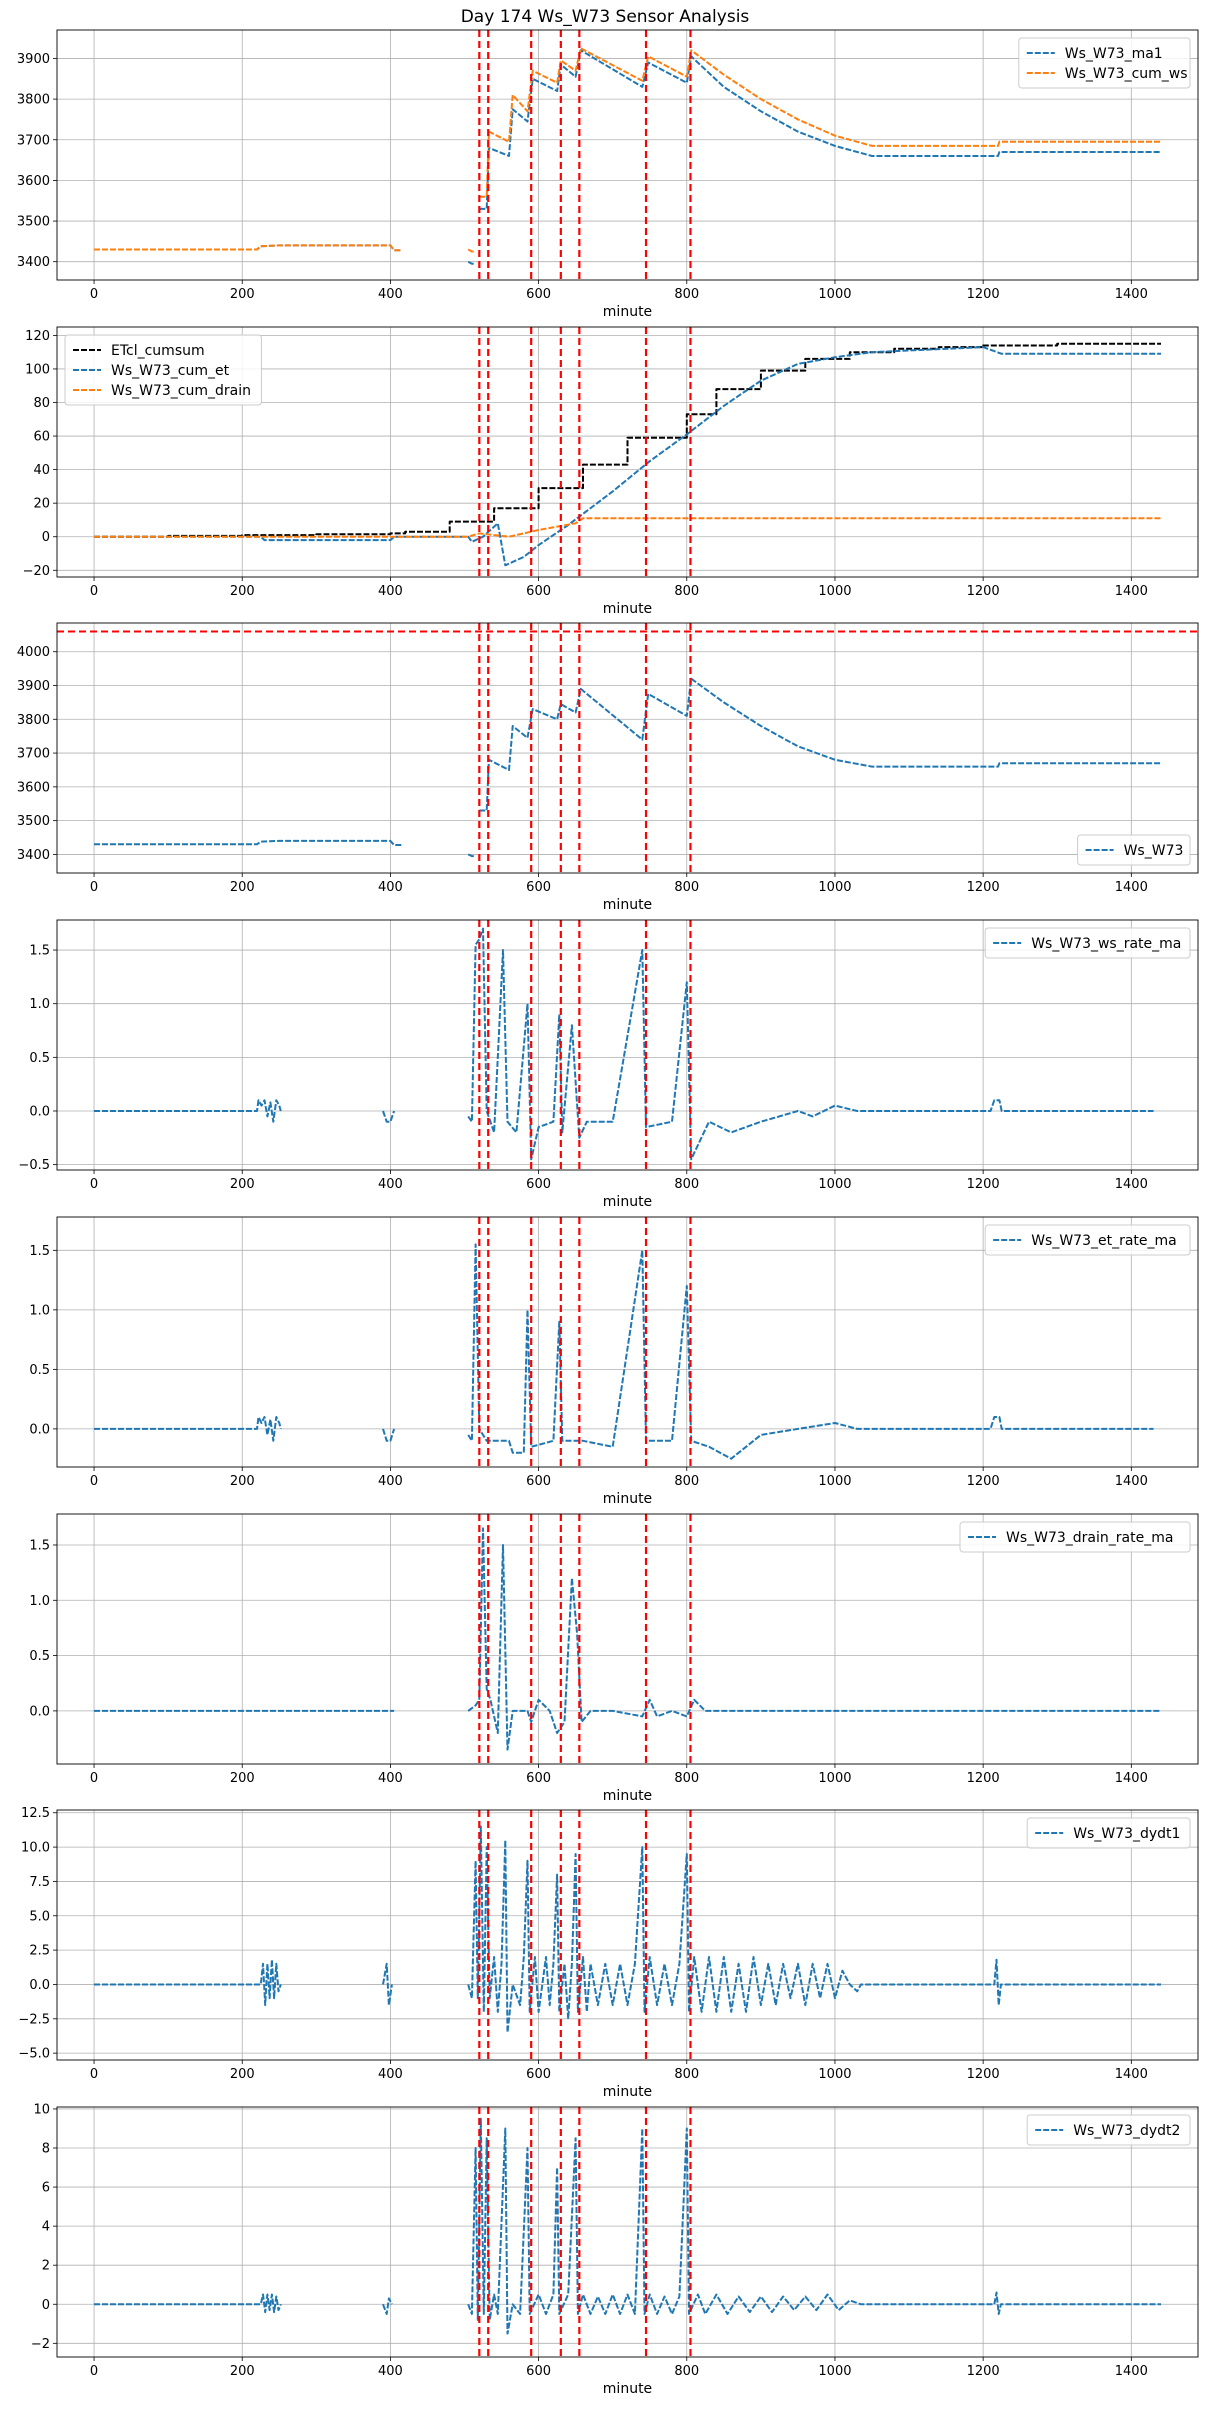  Describe the element at coordinates (41, 2109) in the screenshot. I see `y-tick-label: 10` at that location.